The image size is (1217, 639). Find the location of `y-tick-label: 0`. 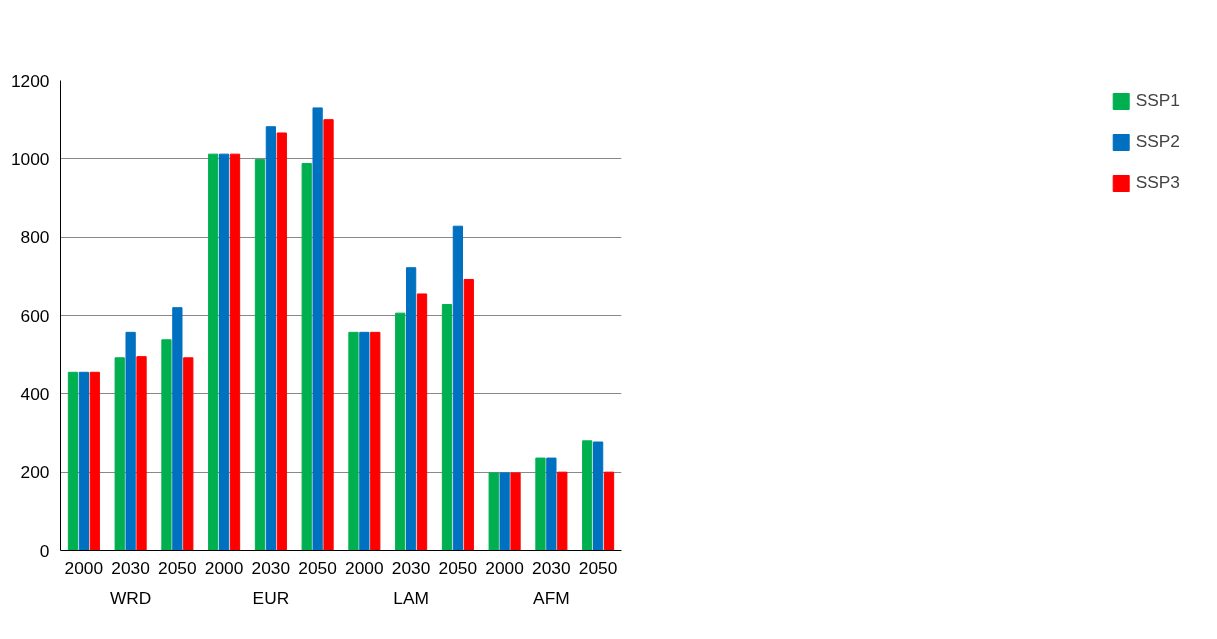

y-tick-label: 0 is located at coordinates (44, 550).